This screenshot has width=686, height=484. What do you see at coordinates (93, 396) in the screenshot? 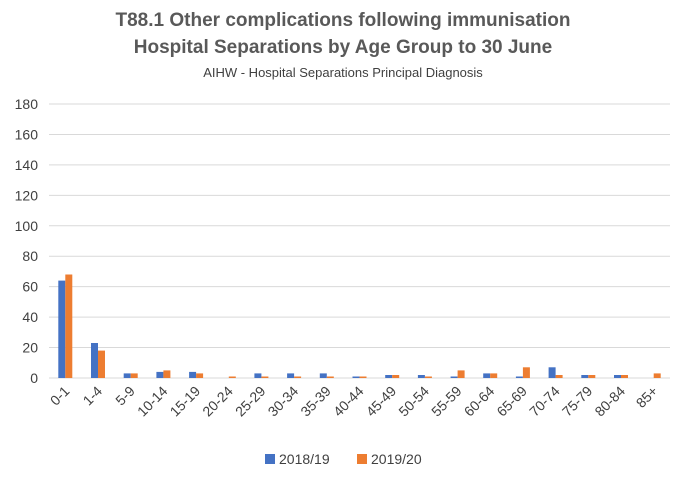
I see `x-tick-label: 1-4` at bounding box center [93, 396].